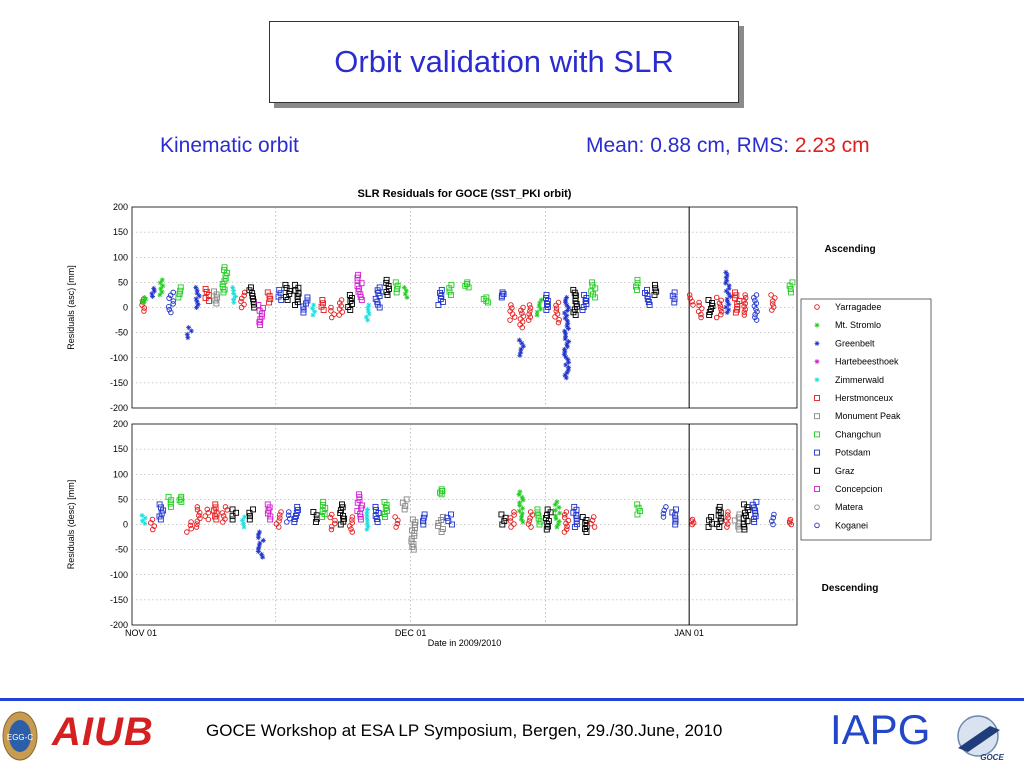  Describe the element at coordinates (411, 633) in the screenshot. I see `x-tick-label: DEC 01` at that location.